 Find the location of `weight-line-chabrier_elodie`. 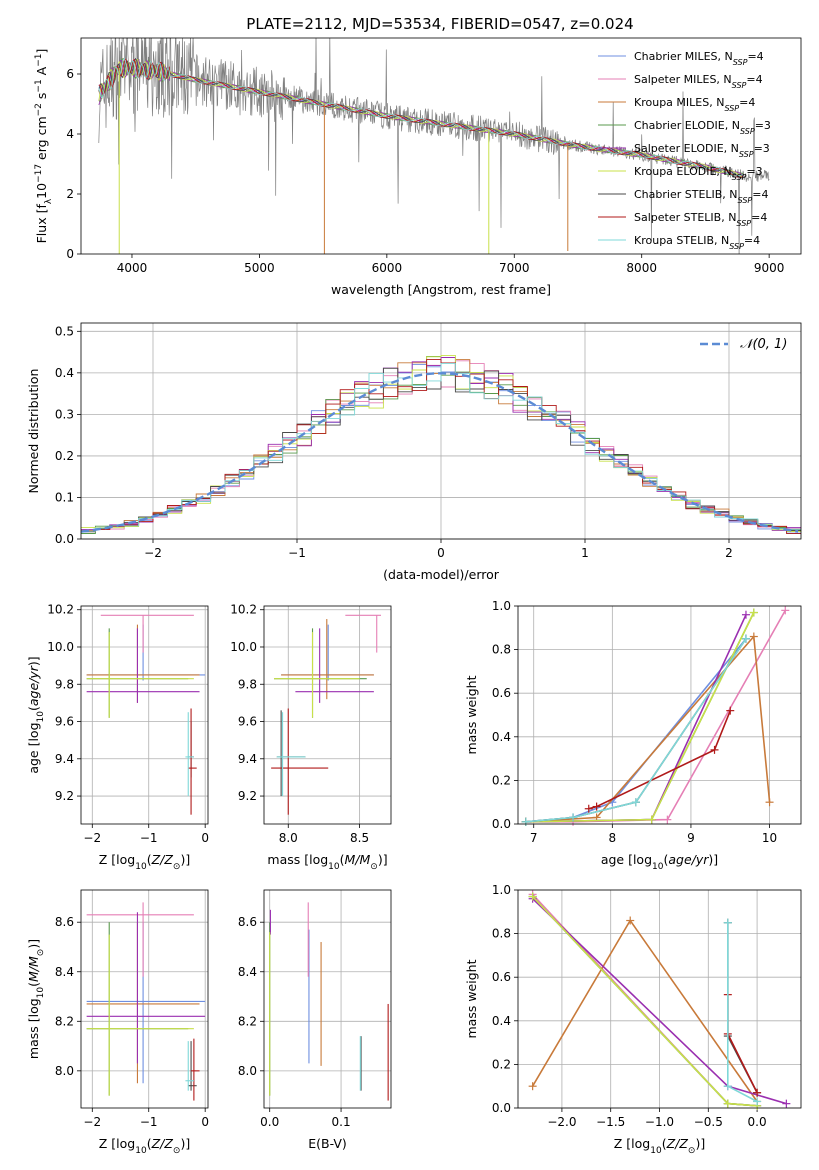

weight-line-chabrier_elodie is located at coordinates (645, 1001).